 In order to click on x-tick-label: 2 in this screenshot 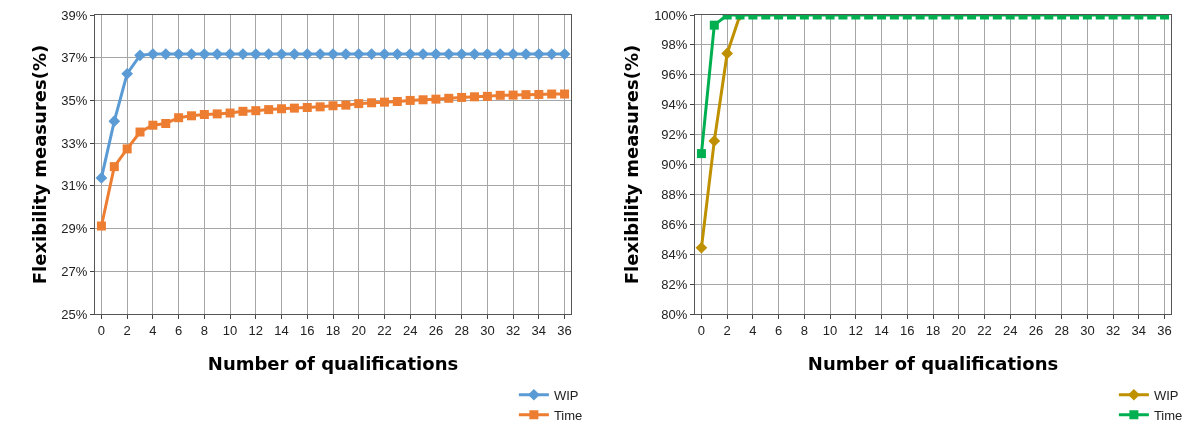, I will do `click(127, 330)`.